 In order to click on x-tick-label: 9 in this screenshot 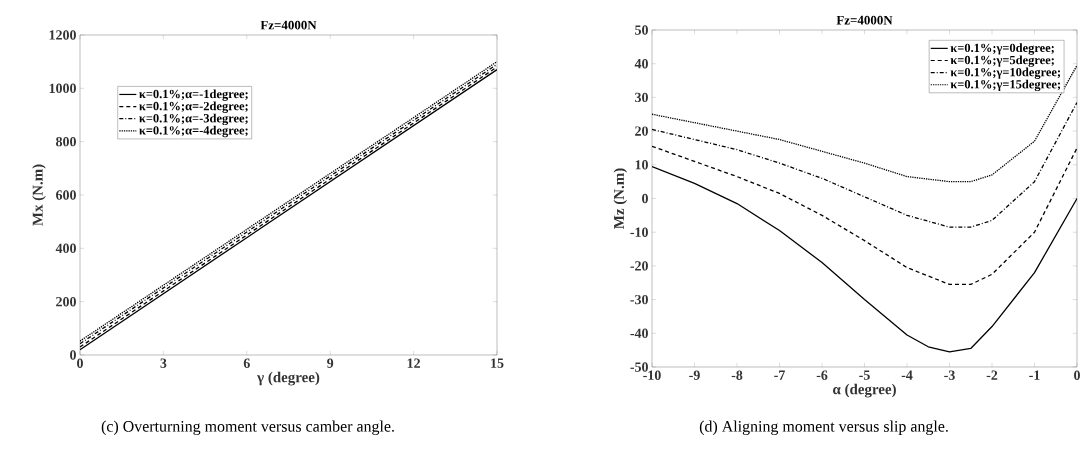, I will do `click(330, 363)`.